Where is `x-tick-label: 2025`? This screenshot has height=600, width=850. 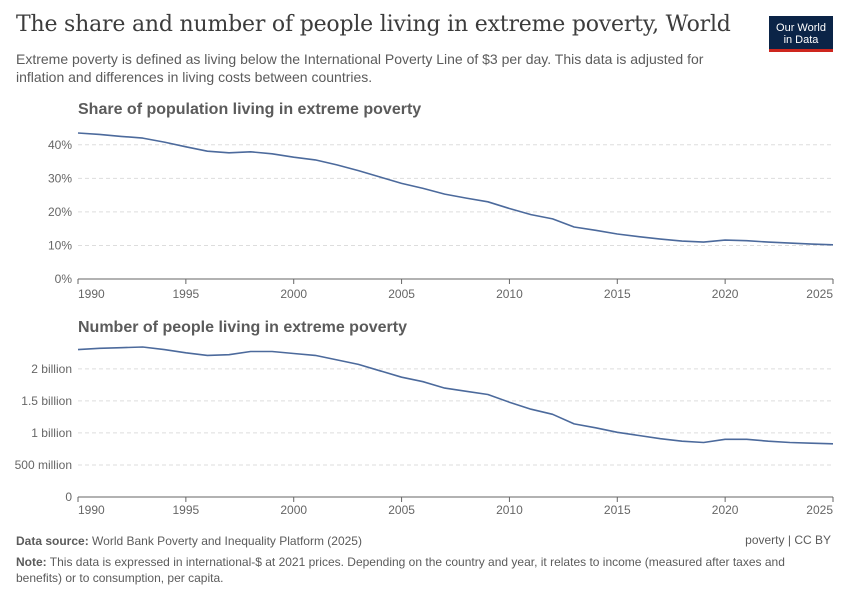
x-tick-label: 2025 is located at coordinates (819, 510).